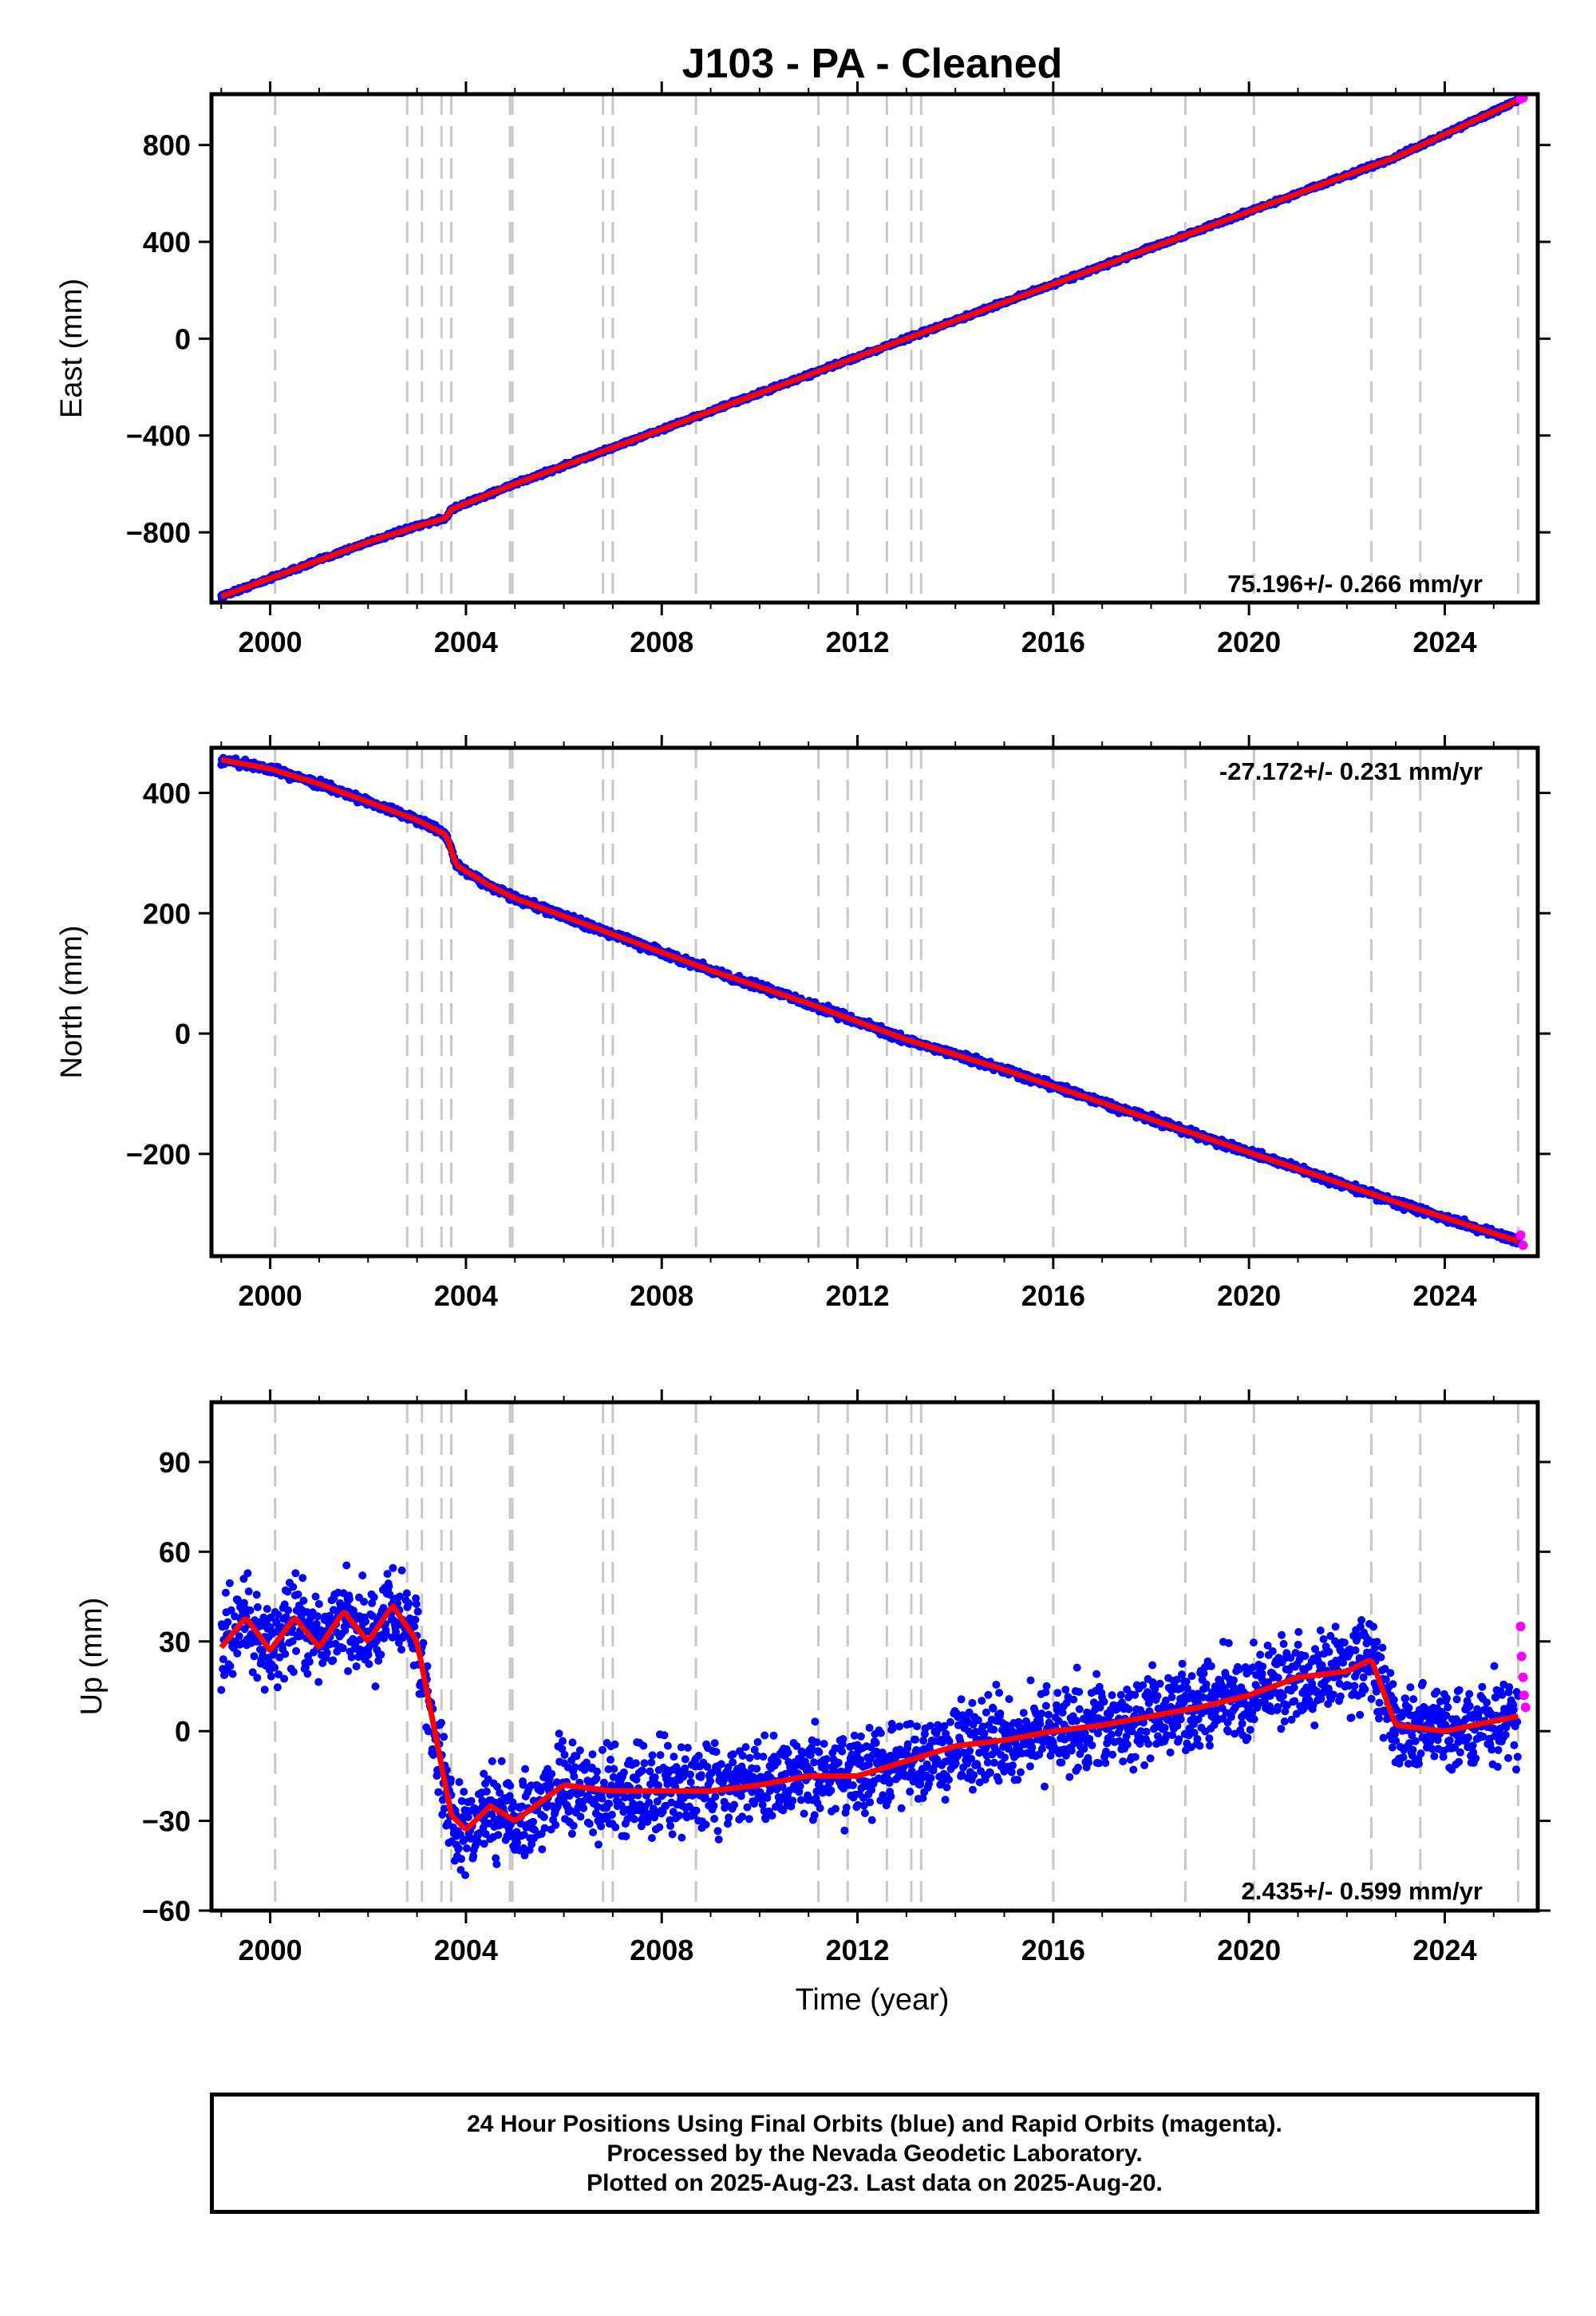  What do you see at coordinates (167, 242) in the screenshot?
I see `y-tick-label: 400` at bounding box center [167, 242].